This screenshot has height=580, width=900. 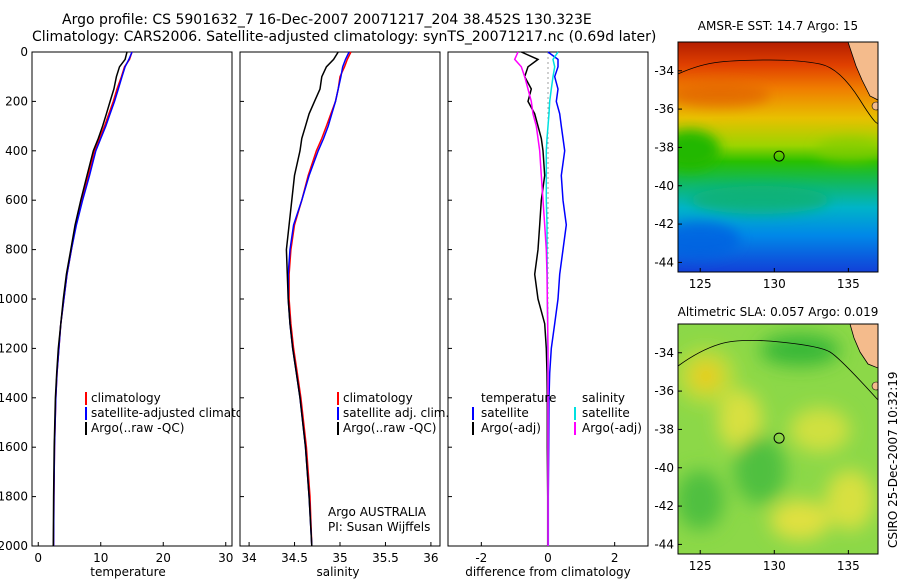 I want to click on y-tick-label: 2000, so click(x=14, y=546).